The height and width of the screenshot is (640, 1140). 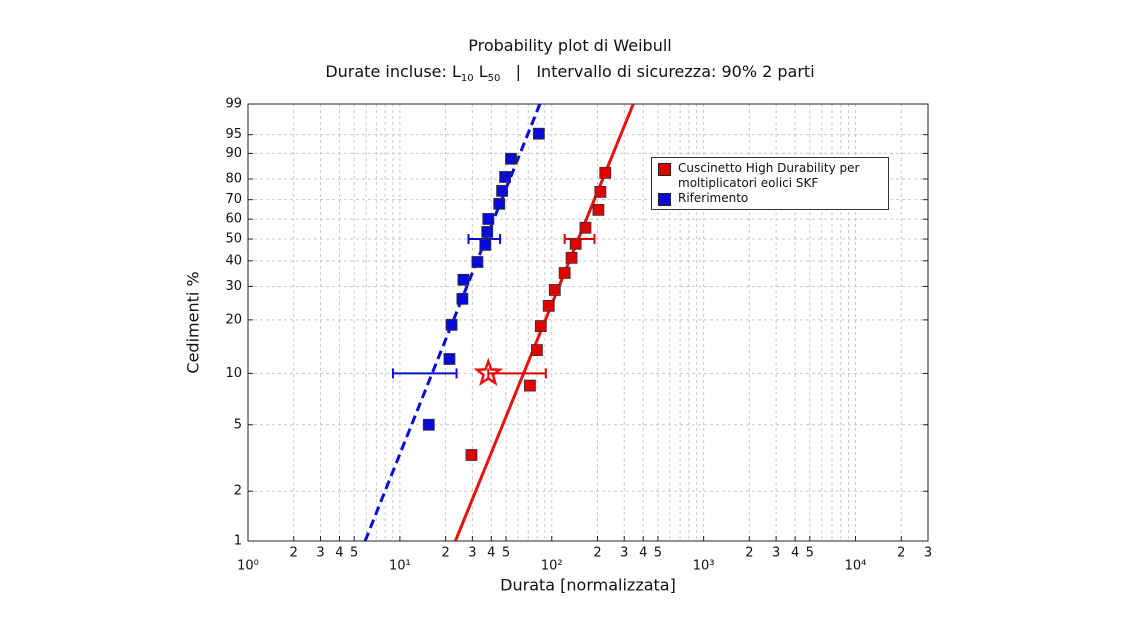 I want to click on y-tick-label: 80, so click(x=233, y=178).